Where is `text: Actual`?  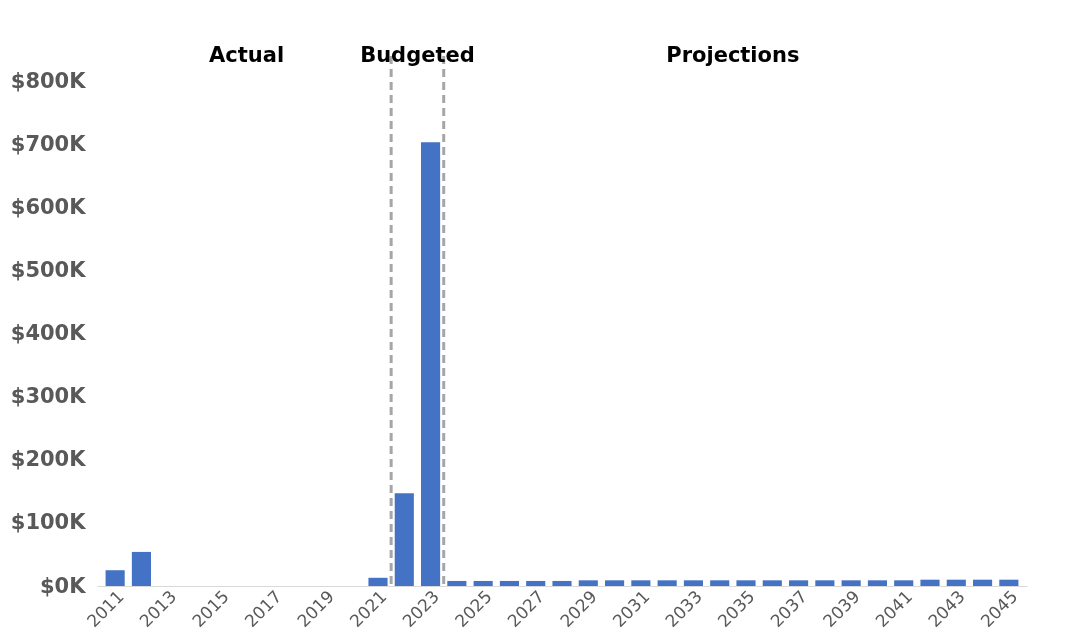
text: Actual is located at coordinates (247, 55).